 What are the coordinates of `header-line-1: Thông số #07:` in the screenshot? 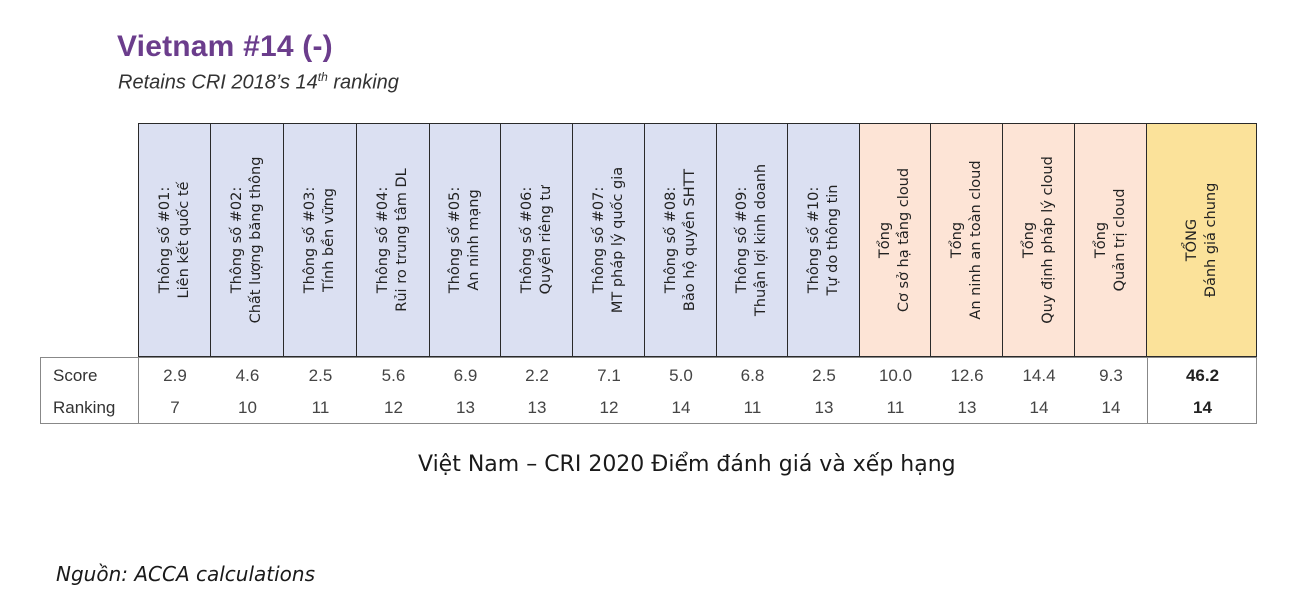 It's located at (598, 240).